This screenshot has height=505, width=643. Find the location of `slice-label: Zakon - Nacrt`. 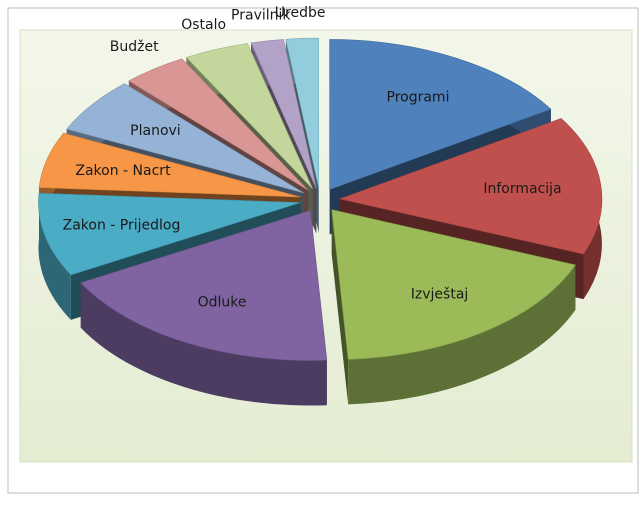

slice-label: Zakon - Nacrt is located at coordinates (123, 171).